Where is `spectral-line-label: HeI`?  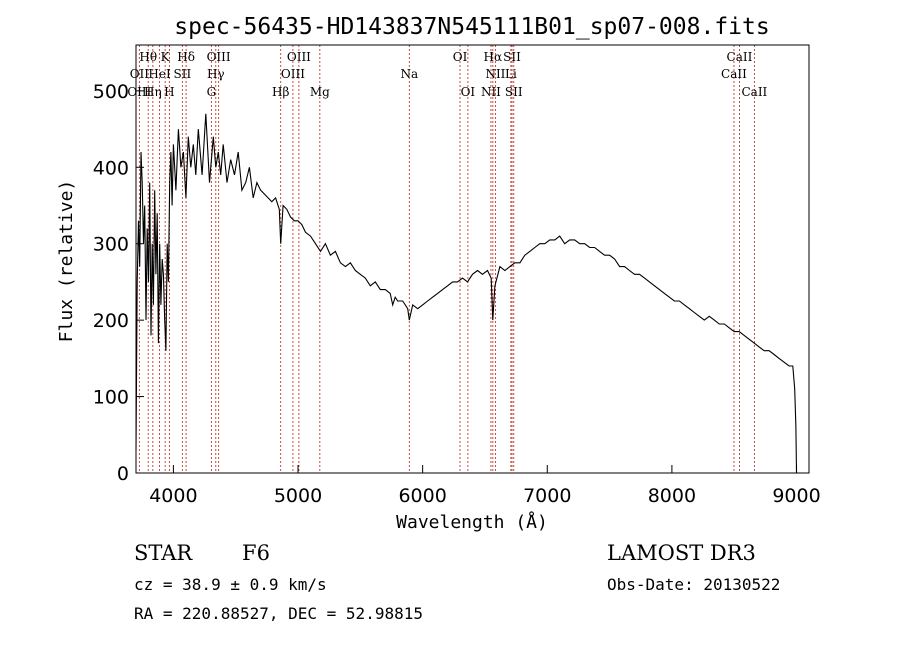 spectral-line-label: HeI is located at coordinates (159, 74).